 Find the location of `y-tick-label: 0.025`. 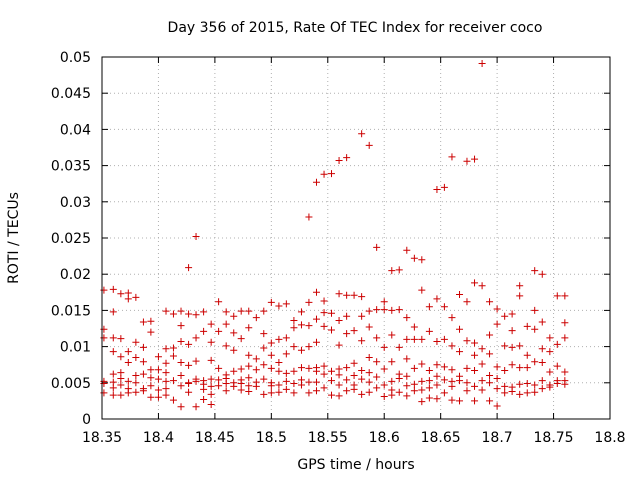

y-tick-label: 0.025 is located at coordinates (71, 239).